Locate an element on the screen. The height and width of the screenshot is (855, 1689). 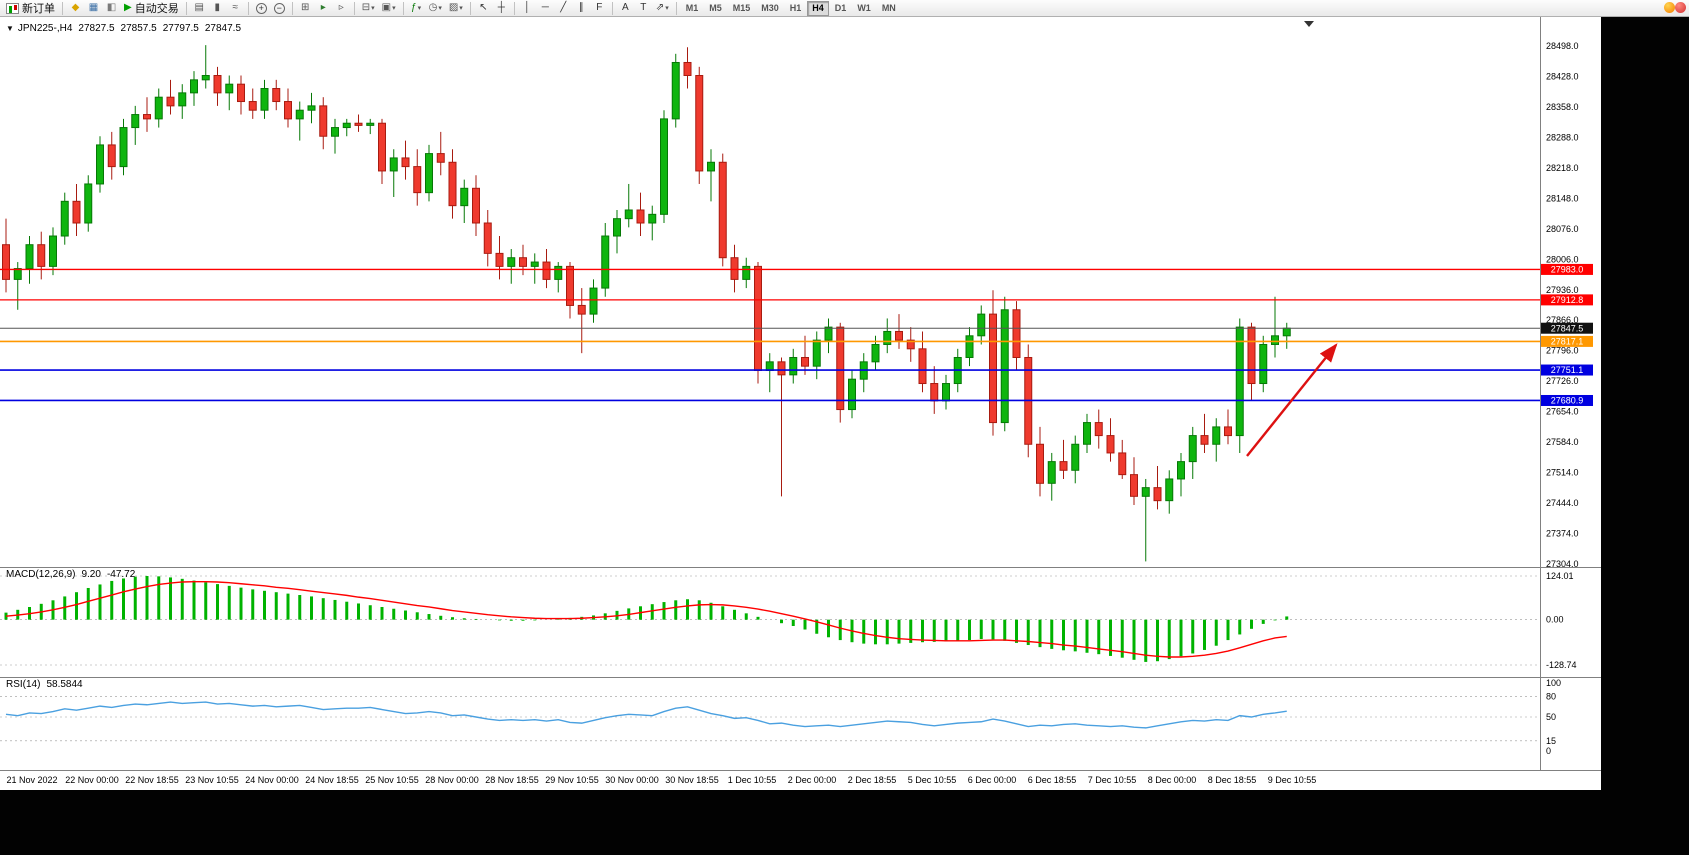
chart-candles-button: ▮ is located at coordinates (217, 8).